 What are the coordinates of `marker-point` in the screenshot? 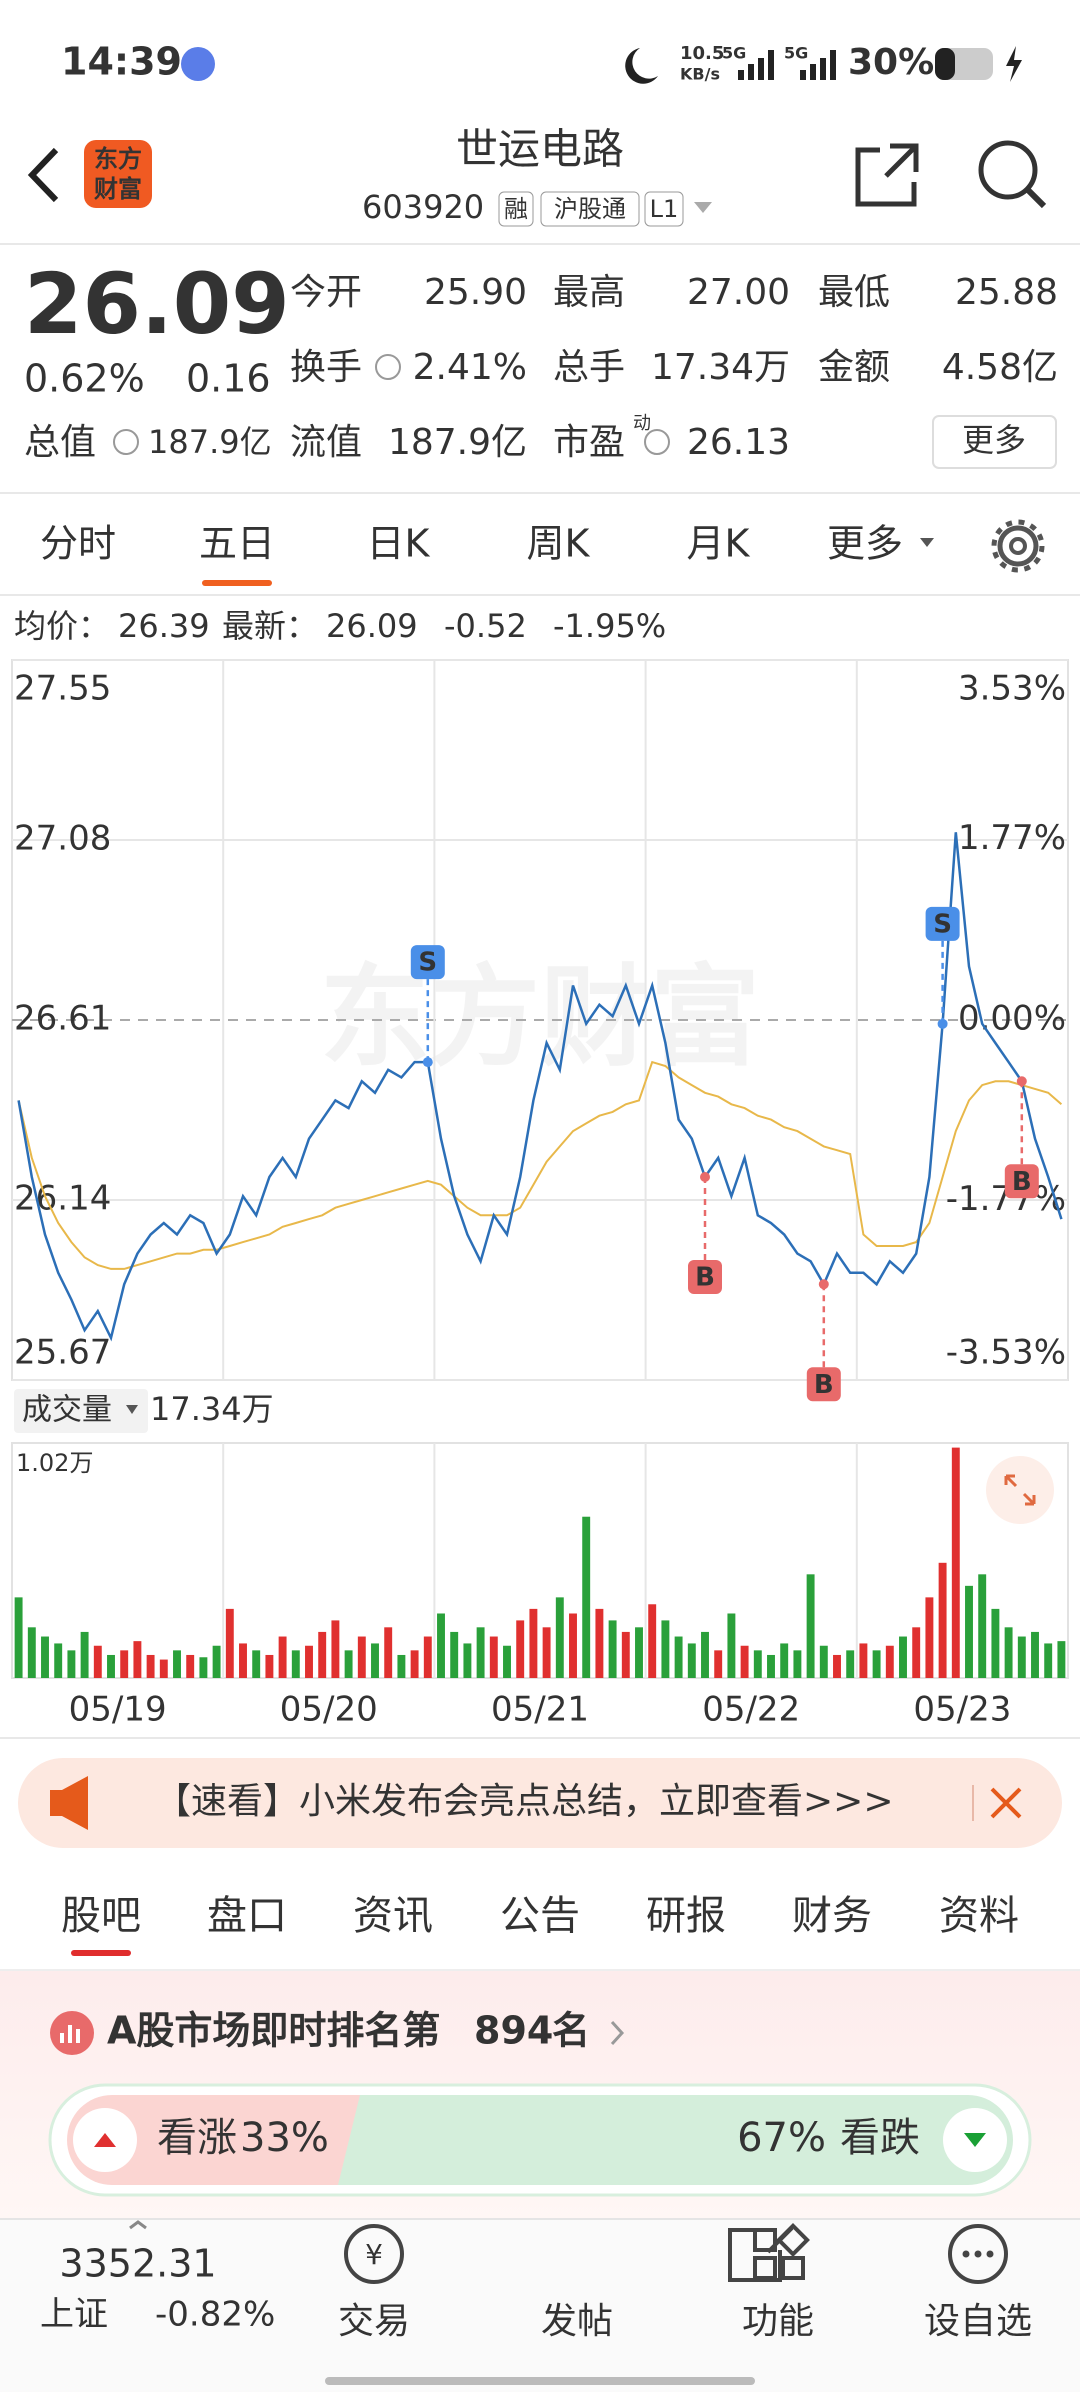 It's located at (427, 1062).